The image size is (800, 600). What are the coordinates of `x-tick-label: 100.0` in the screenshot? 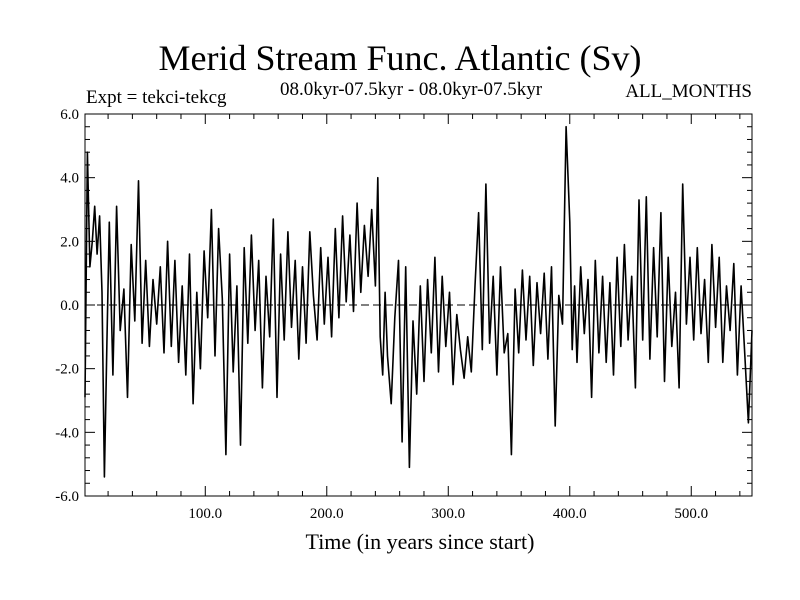 It's located at (205, 514).